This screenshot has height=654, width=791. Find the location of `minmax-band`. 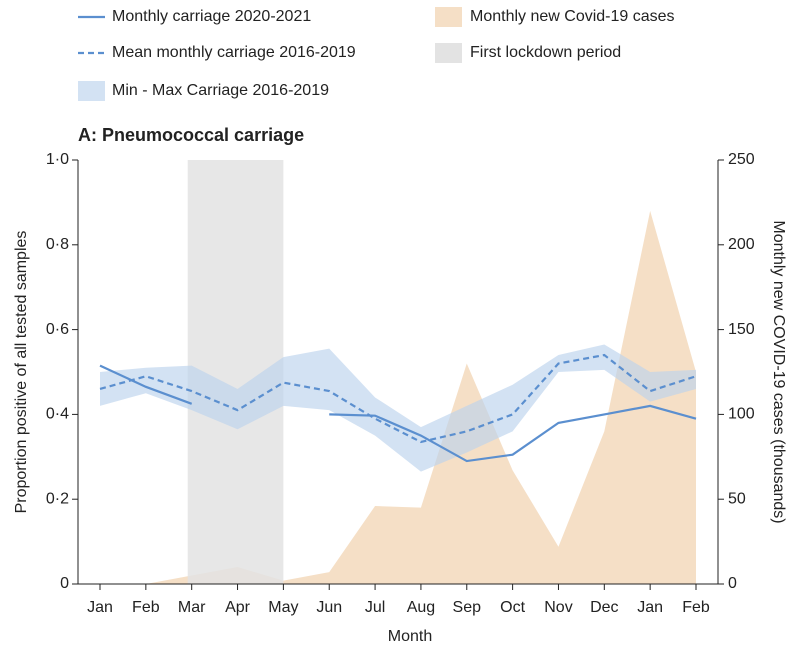

minmax-band is located at coordinates (398, 408).